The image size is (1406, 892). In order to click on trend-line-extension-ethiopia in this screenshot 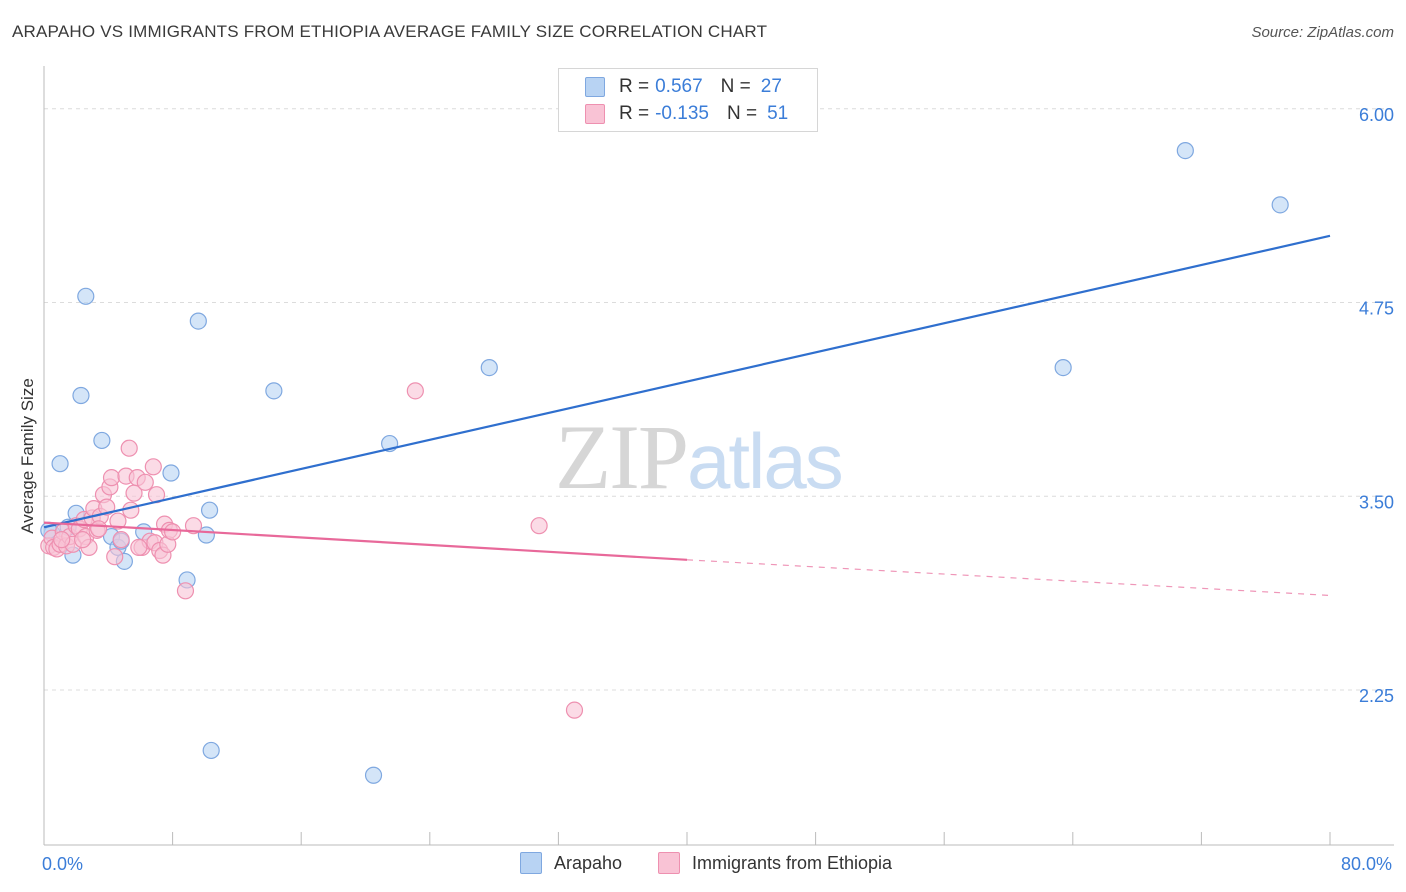, I will do `click(1008, 578)`.